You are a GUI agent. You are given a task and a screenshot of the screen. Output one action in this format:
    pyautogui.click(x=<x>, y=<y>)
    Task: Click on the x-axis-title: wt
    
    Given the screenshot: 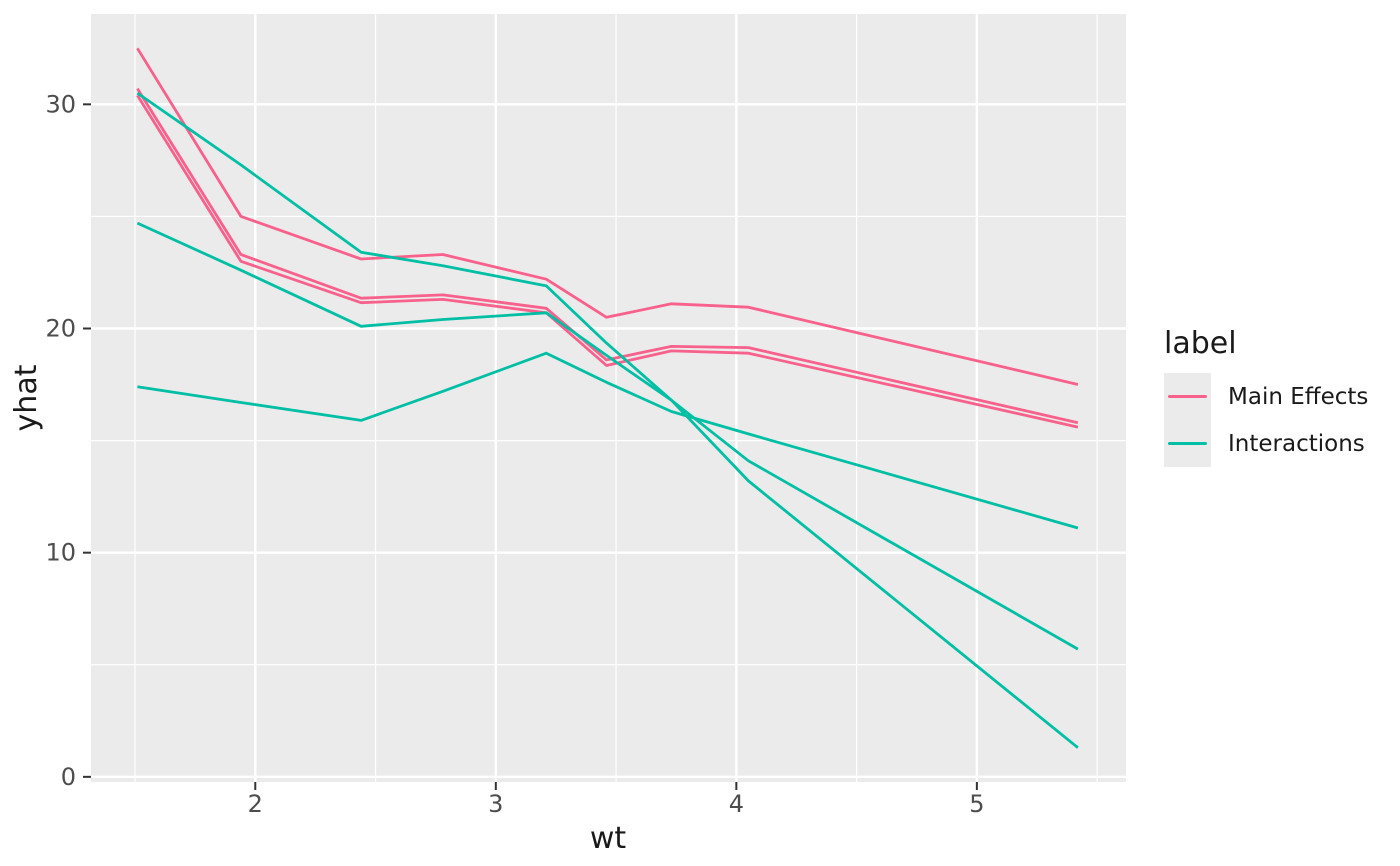 What is the action you would take?
    pyautogui.click(x=608, y=838)
    